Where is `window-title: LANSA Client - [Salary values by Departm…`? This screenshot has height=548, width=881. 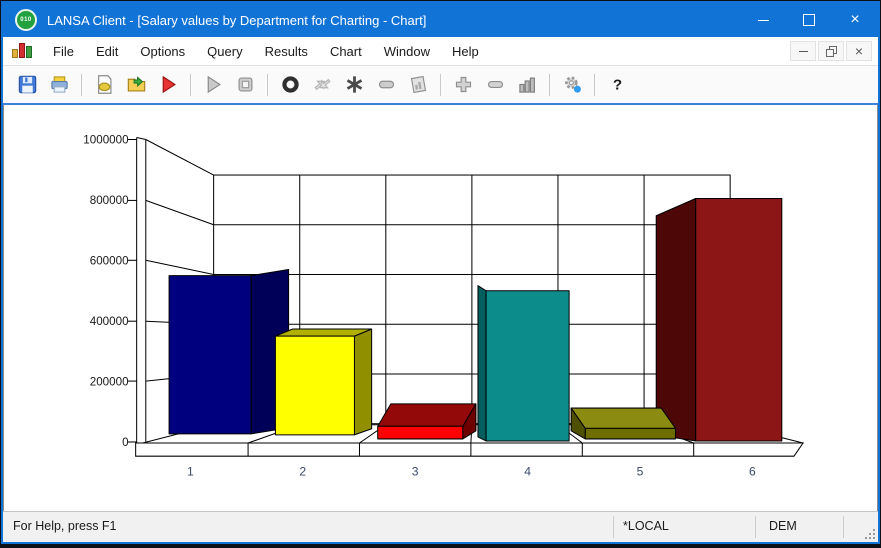 window-title: LANSA Client - [Salary values by Departm… is located at coordinates (237, 20).